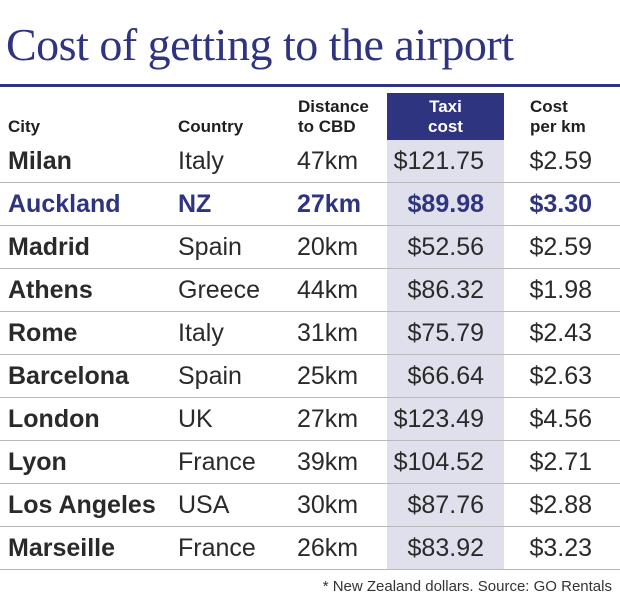  What do you see at coordinates (328, 505) in the screenshot?
I see `cell-distance: 30km` at bounding box center [328, 505].